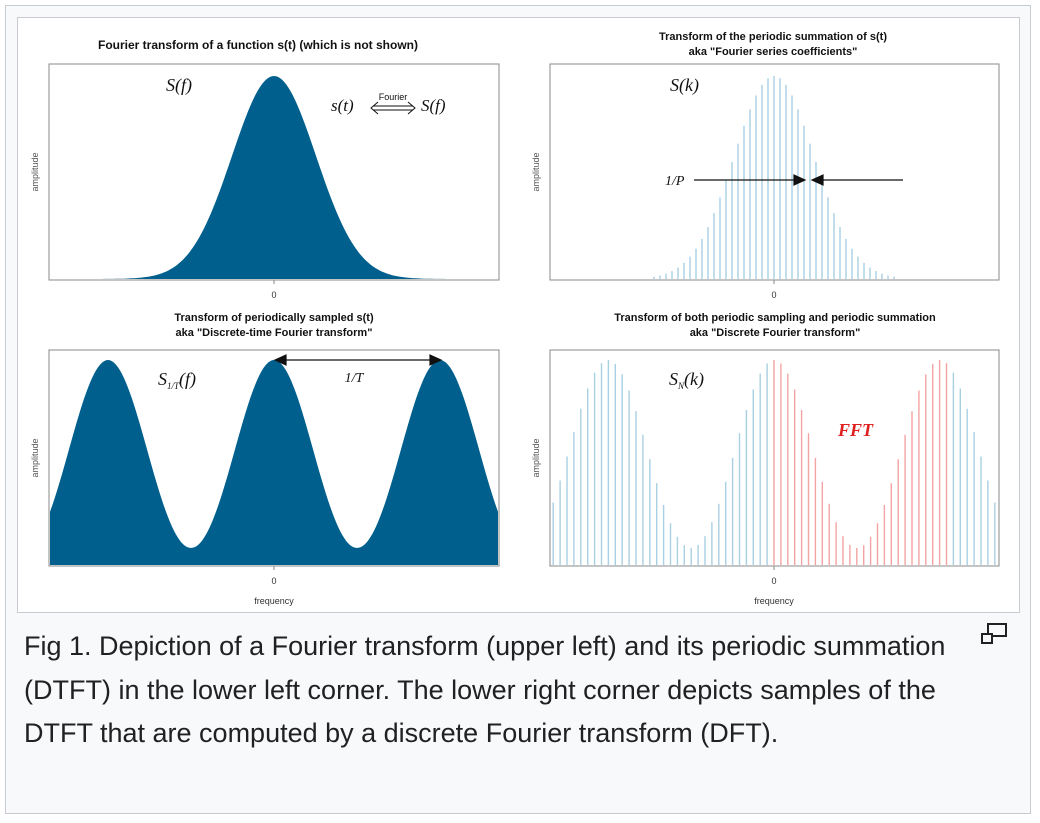 Image resolution: width=1040 pixels, height=823 pixels. I want to click on coefficient-lines, so click(774, 177).